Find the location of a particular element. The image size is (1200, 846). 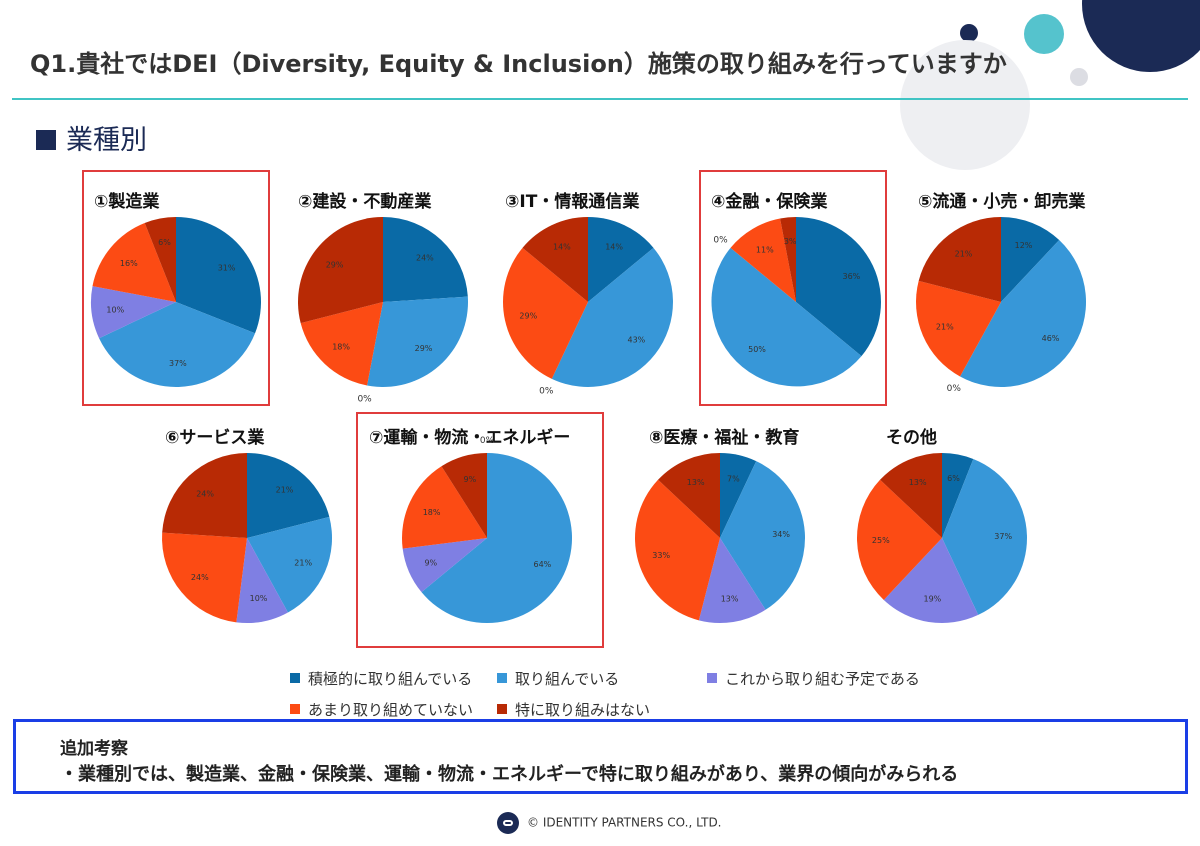

highlight-box-manufacturing is located at coordinates (176, 288).